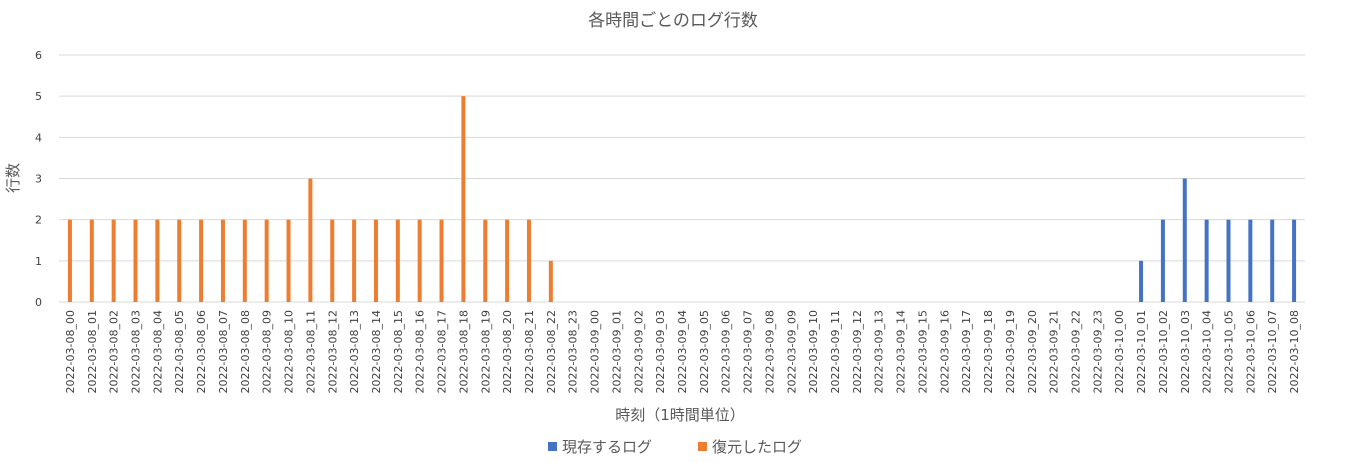 This screenshot has height=462, width=1346. Describe the element at coordinates (179, 351) in the screenshot. I see `x-tick-label: 2022-03-08_05` at that location.